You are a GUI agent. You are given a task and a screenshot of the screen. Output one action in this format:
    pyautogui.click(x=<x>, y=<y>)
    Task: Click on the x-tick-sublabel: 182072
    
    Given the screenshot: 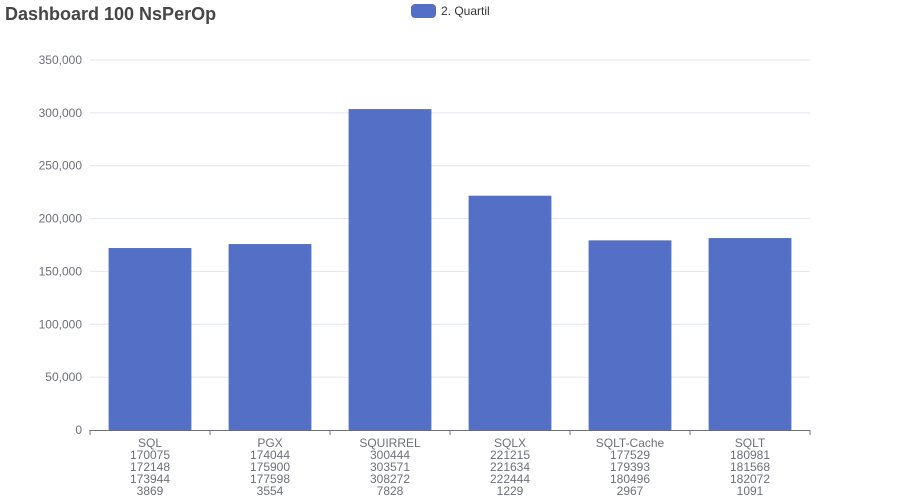 What is the action you would take?
    pyautogui.click(x=750, y=479)
    